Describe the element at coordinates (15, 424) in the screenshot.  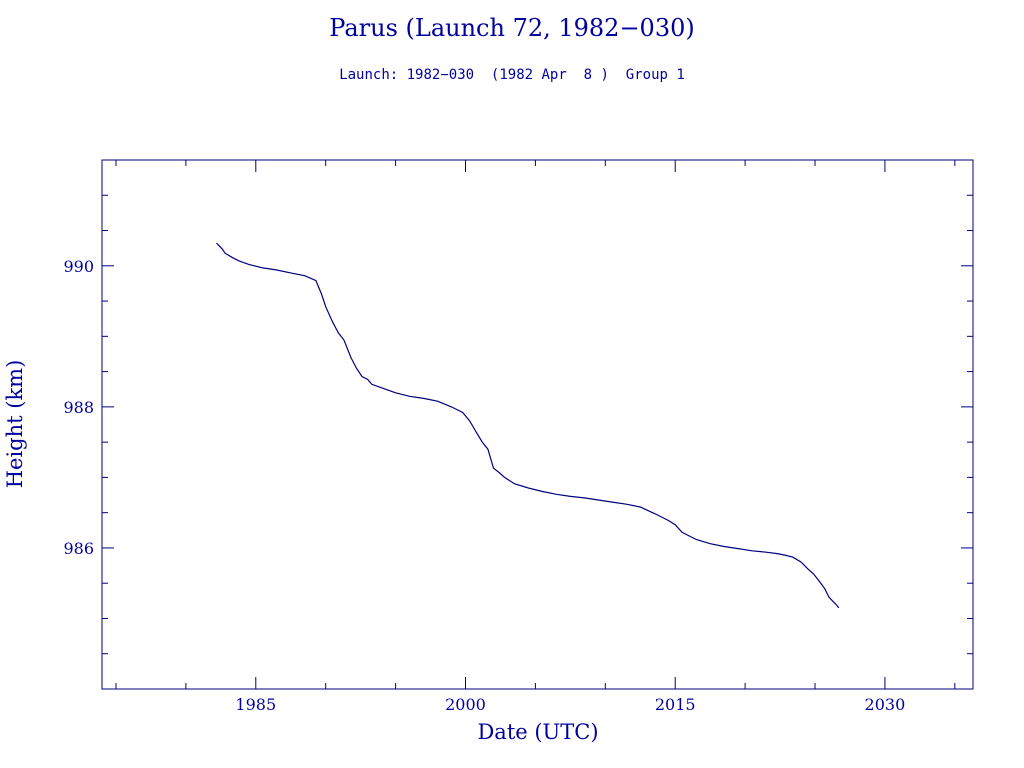
I see `y-axis-label: Height (km)` at that location.